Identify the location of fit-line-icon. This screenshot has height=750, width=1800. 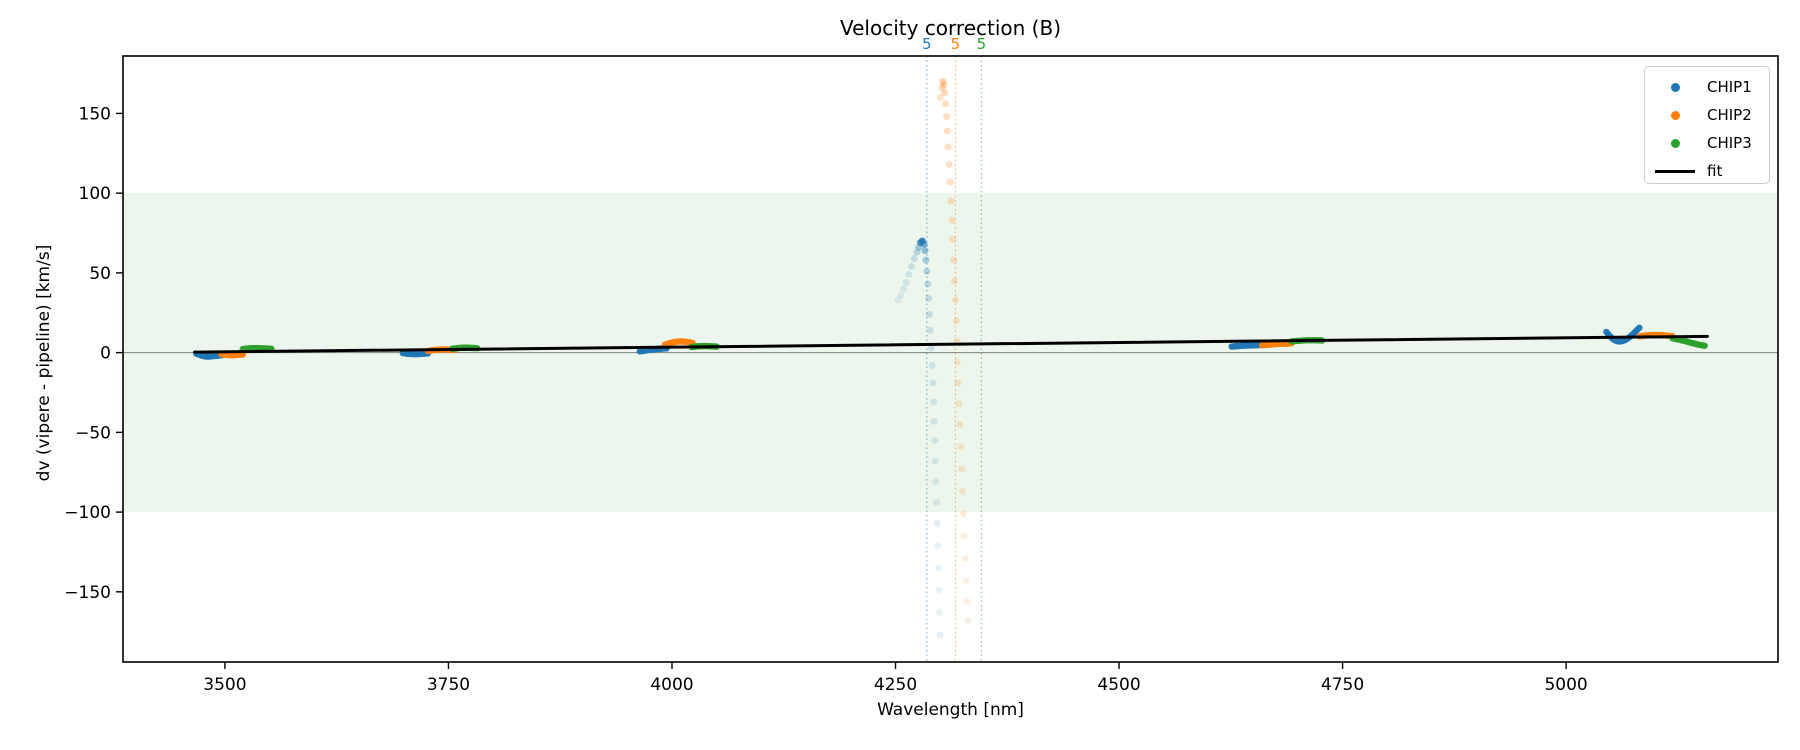
(1675, 171).